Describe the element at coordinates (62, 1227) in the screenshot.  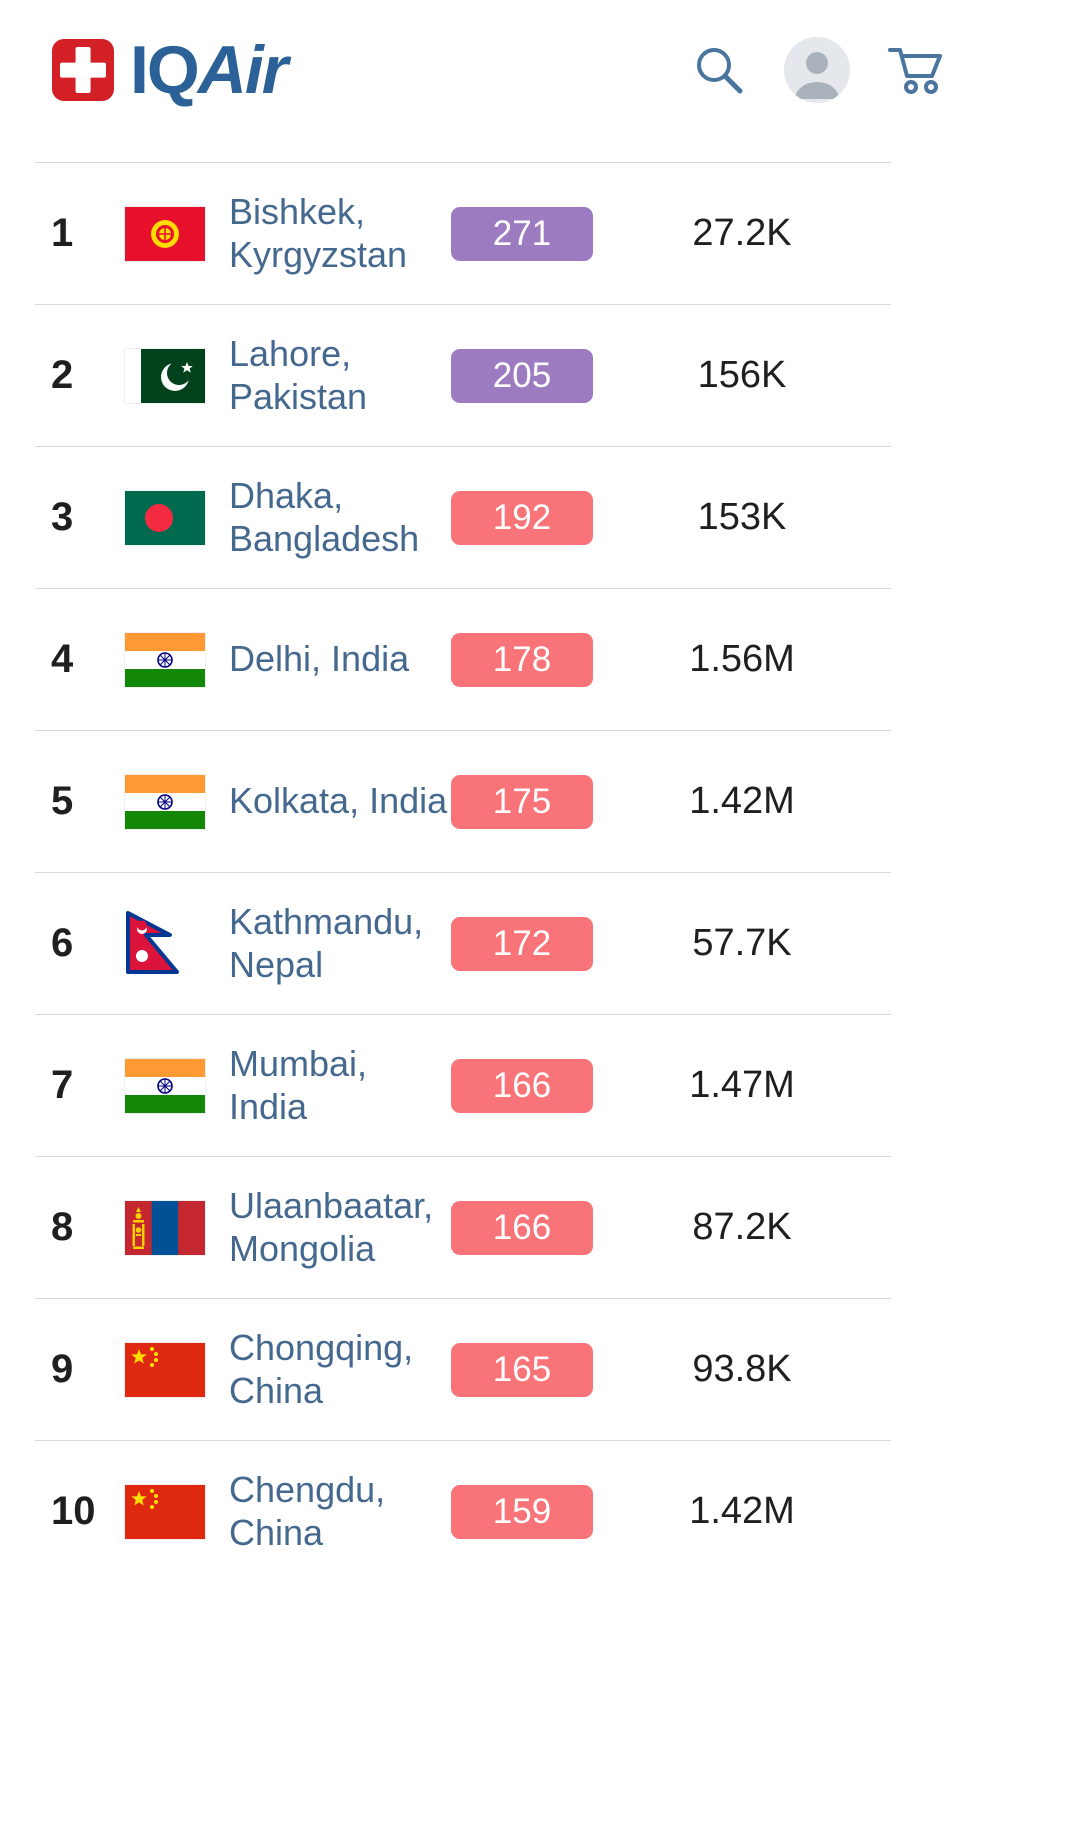
I see `rank-number: 8` at that location.